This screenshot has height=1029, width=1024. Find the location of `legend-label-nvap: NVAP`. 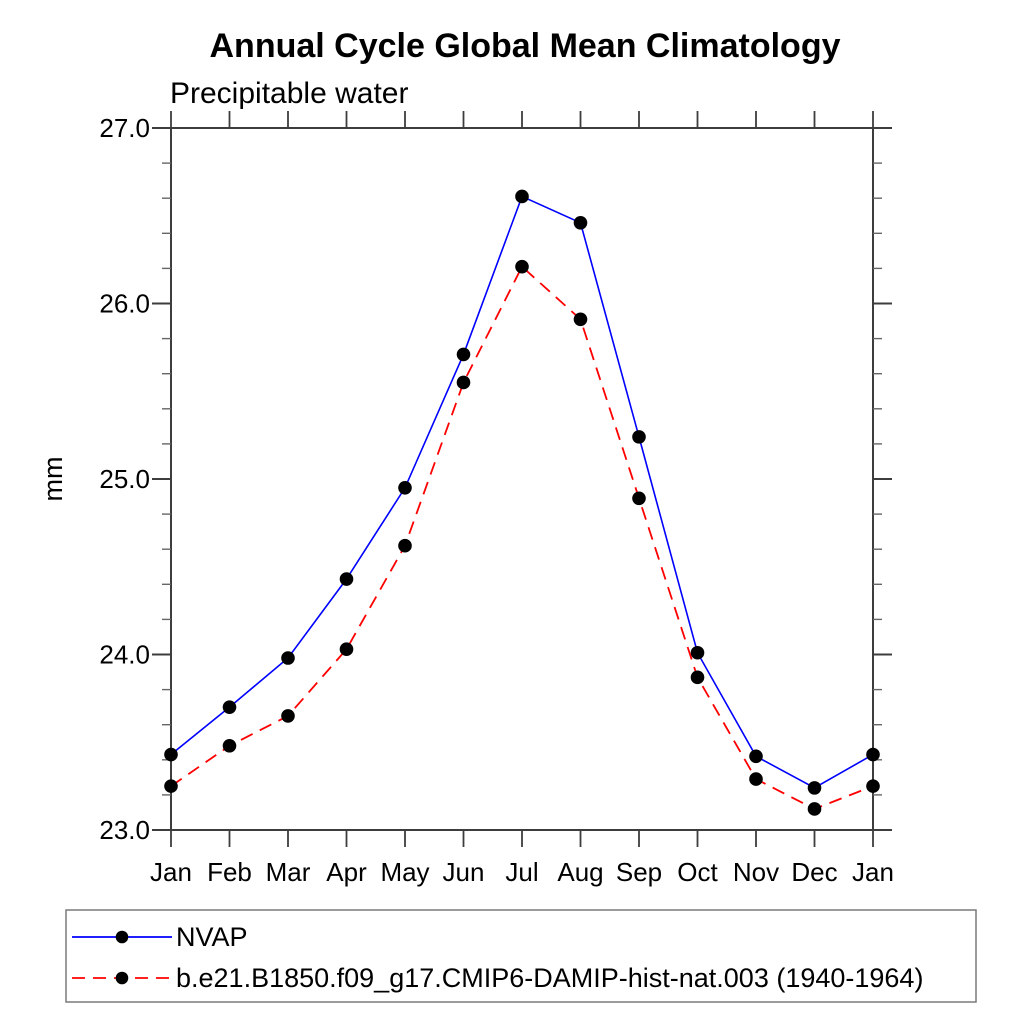

legend-label-nvap: NVAP is located at coordinates (212, 937).